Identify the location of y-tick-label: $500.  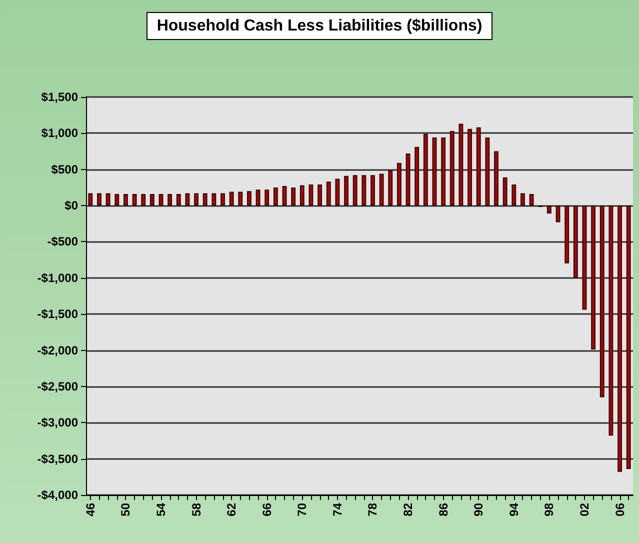
(64, 169).